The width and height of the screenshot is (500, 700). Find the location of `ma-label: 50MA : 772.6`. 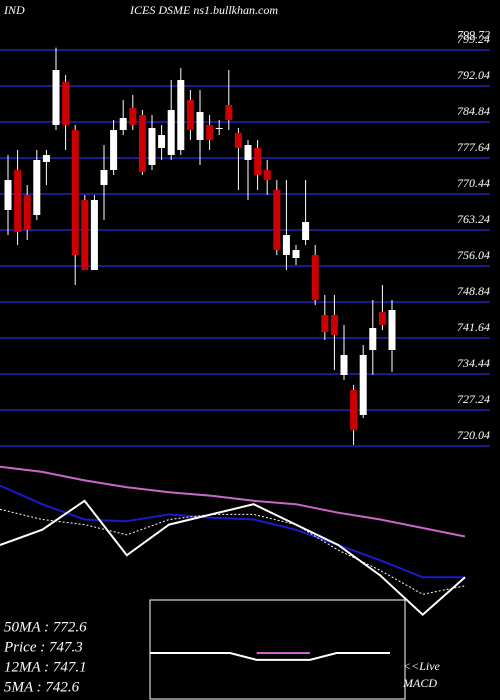

ma-label: 50MA : 772.6 is located at coordinates (45, 627).